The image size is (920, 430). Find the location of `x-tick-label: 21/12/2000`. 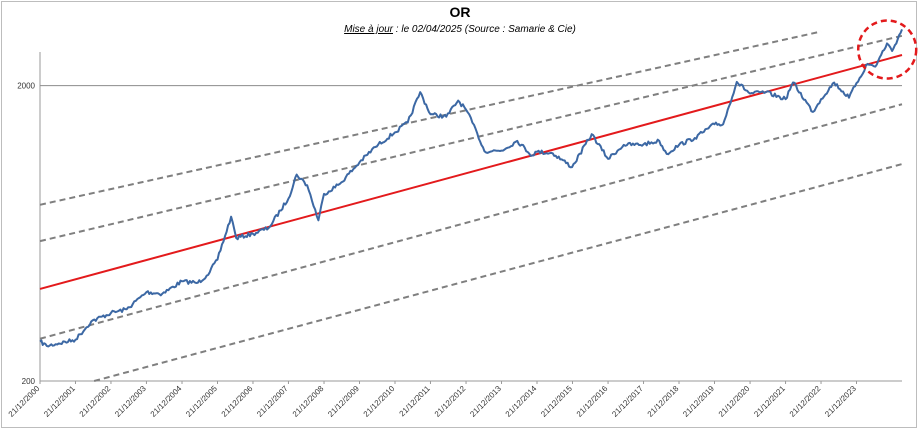

x-tick-label: 21/12/2000 is located at coordinates (24, 401).